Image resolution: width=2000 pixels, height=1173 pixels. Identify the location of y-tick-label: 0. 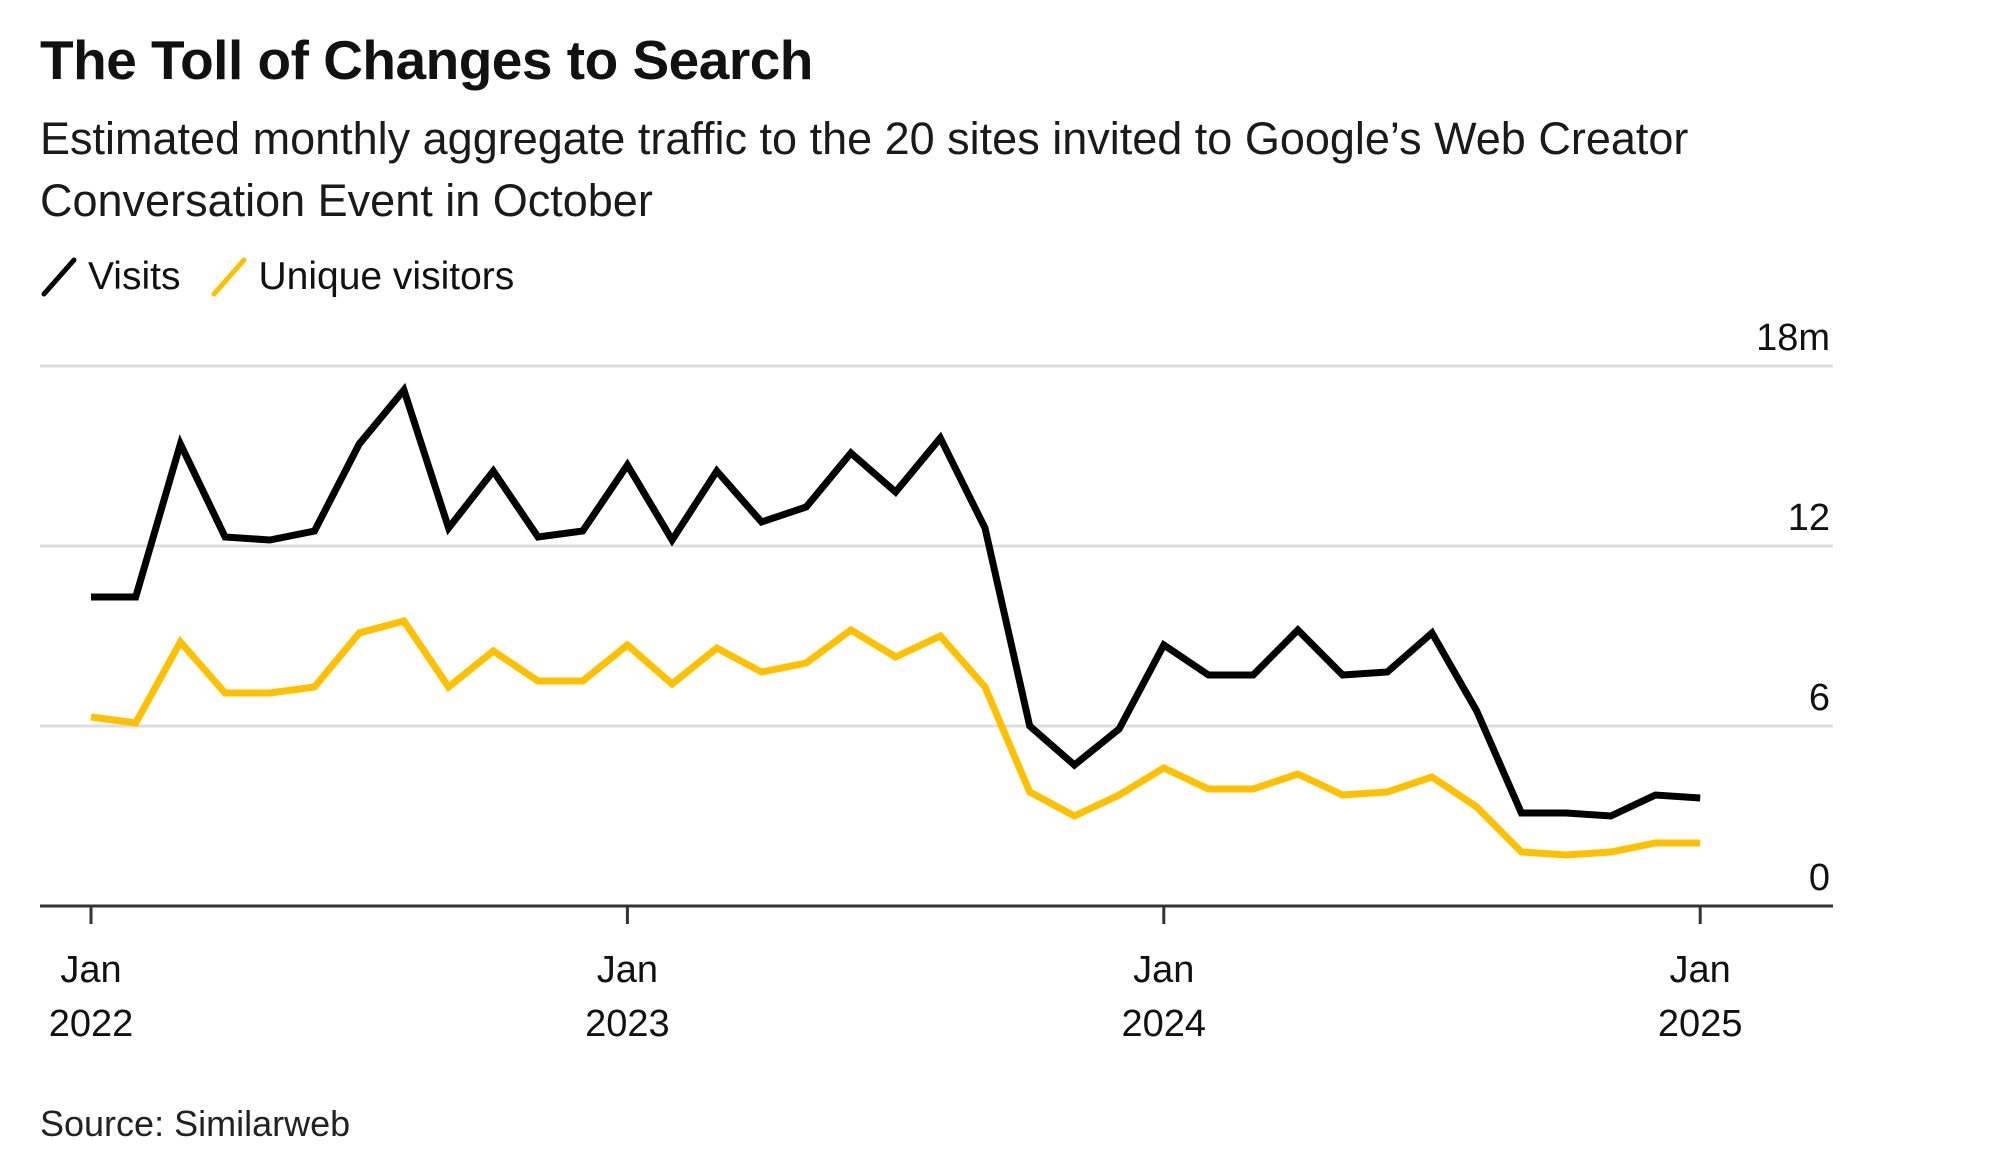
(1819, 878).